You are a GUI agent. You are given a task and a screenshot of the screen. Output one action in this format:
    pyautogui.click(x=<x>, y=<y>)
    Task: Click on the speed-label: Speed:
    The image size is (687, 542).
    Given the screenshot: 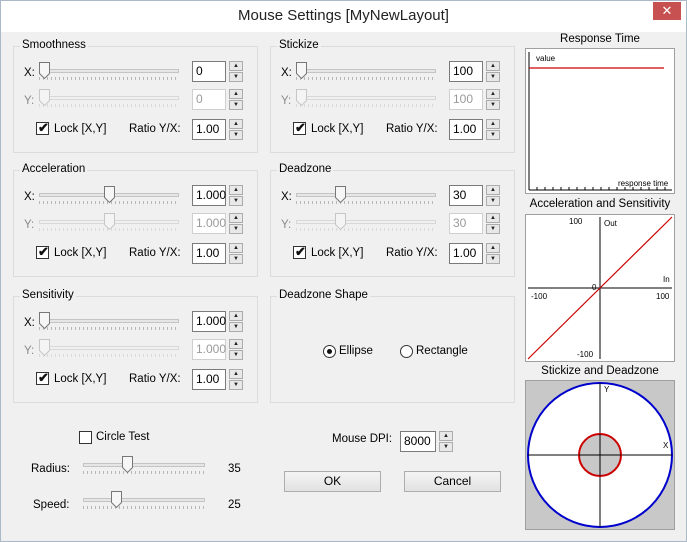 What is the action you would take?
    pyautogui.click(x=51, y=505)
    